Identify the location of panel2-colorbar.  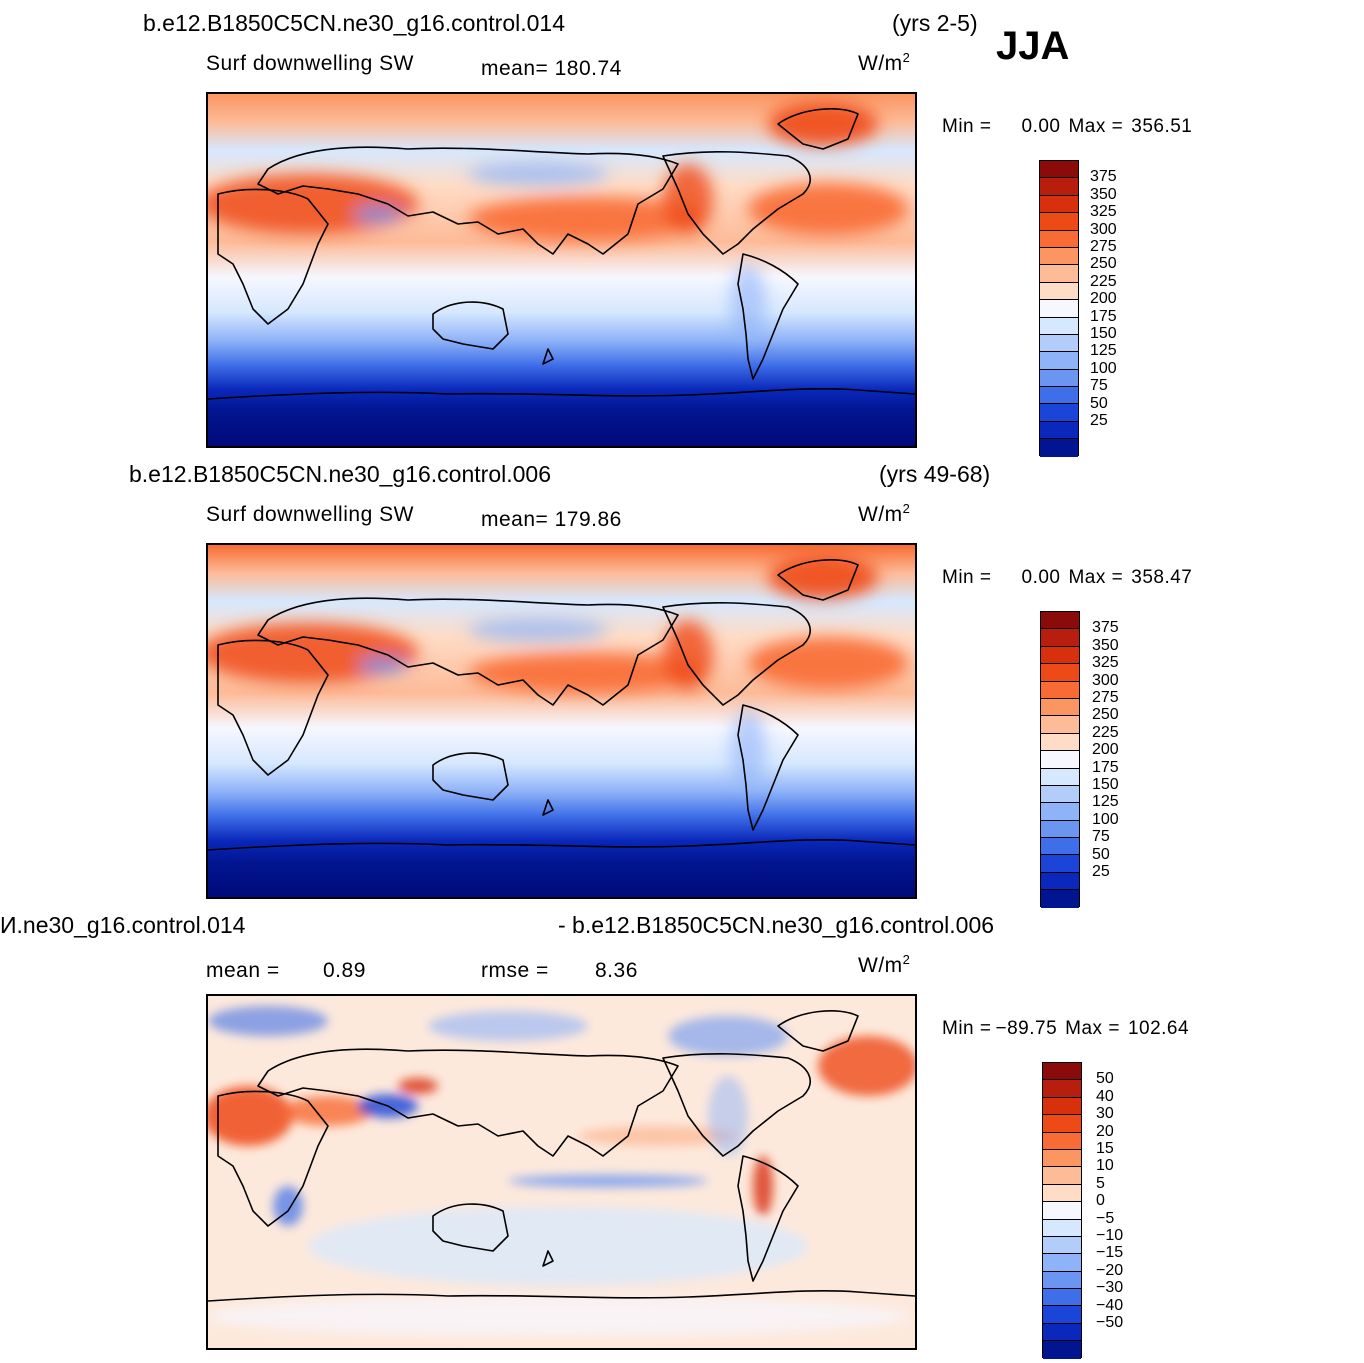
(1060, 759).